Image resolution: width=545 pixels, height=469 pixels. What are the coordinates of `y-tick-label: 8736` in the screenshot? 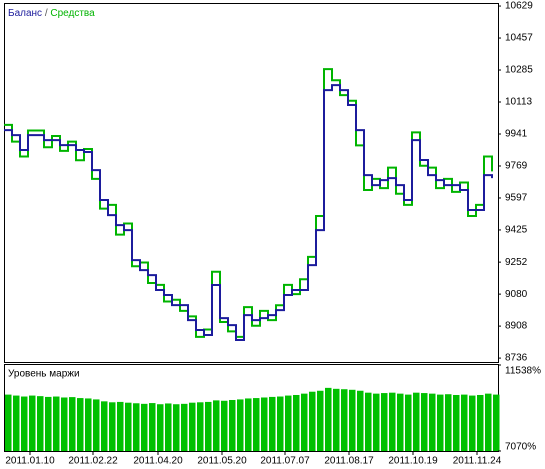 It's located at (516, 358).